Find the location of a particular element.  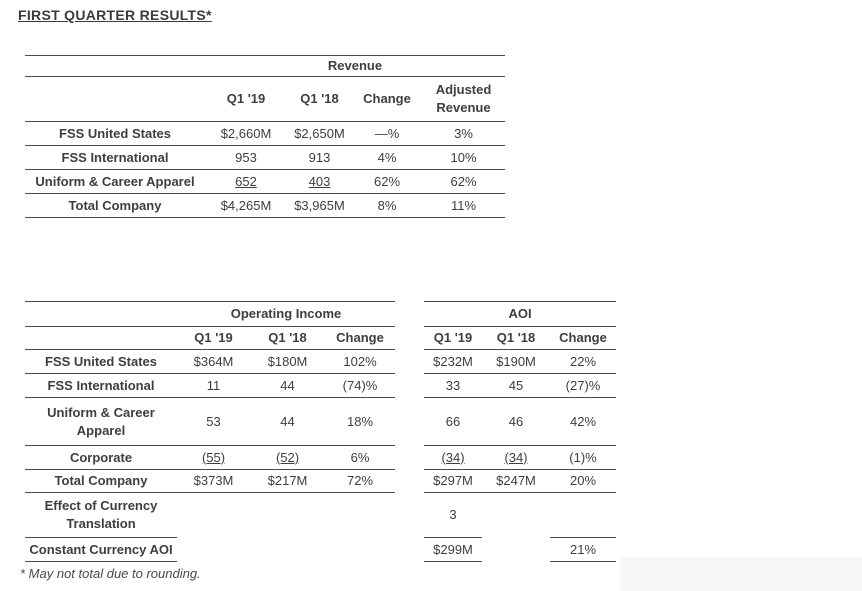

table-row: 33 45 (27)% is located at coordinates (520, 385).